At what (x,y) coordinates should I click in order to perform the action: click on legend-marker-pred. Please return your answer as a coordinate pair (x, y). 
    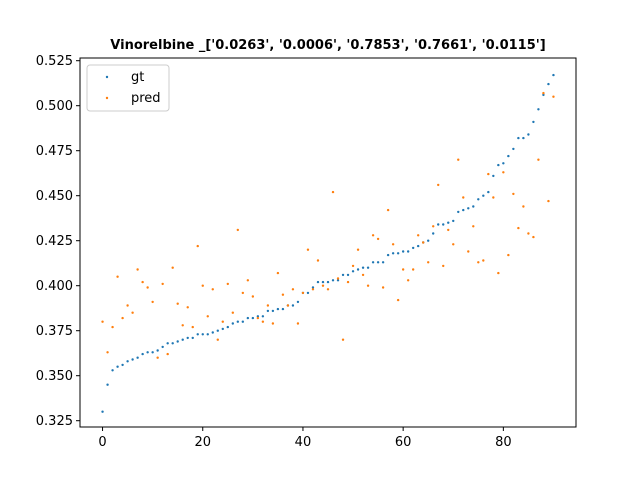
    Looking at the image, I should click on (107, 98).